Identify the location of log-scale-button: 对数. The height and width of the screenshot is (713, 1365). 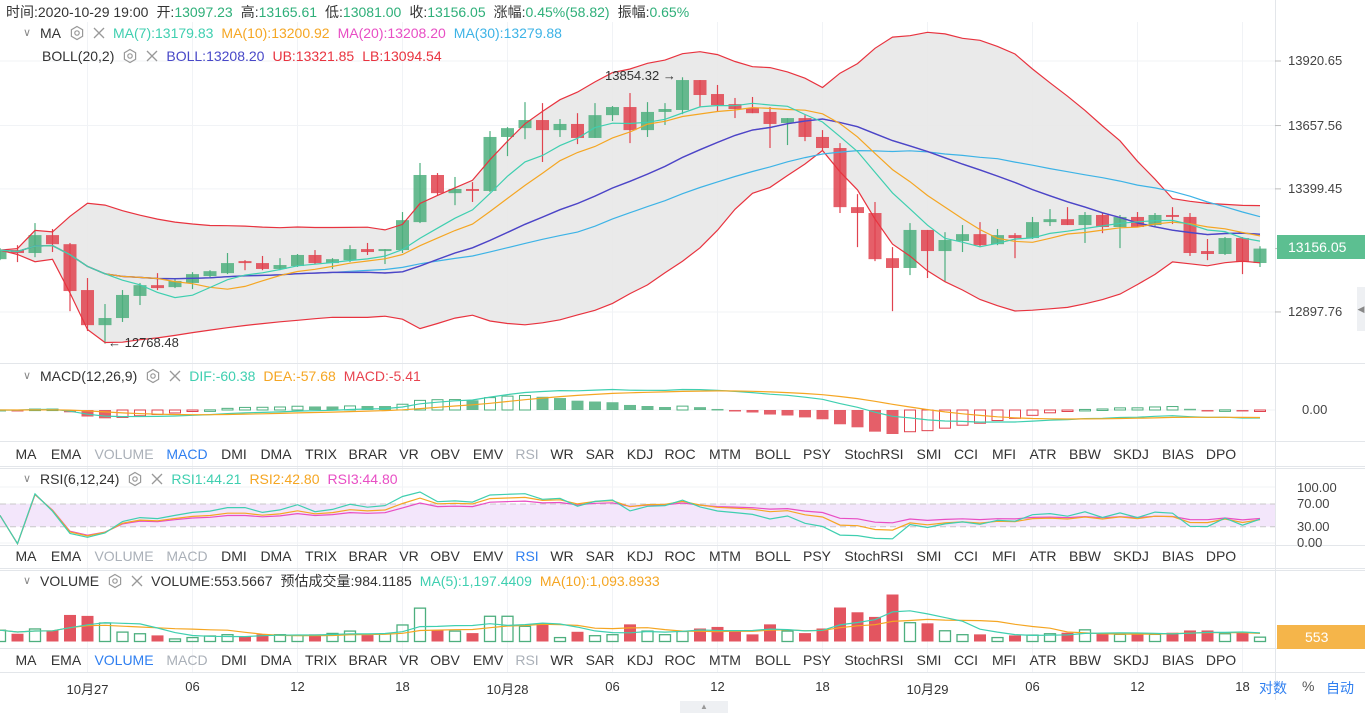
(1273, 688).